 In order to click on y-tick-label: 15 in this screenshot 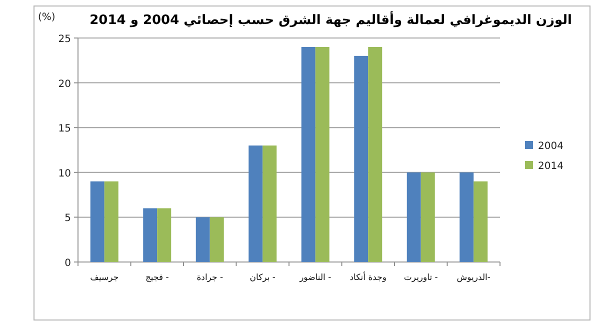, I will do `click(64, 129)`.